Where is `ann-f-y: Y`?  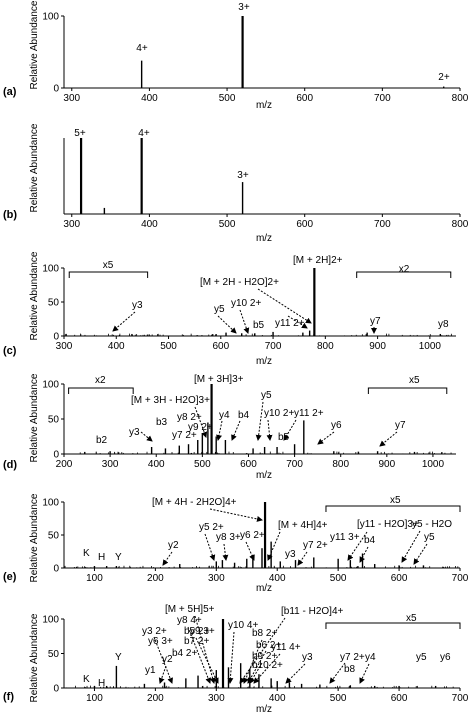 ann-f-y: Y is located at coordinates (118, 657).